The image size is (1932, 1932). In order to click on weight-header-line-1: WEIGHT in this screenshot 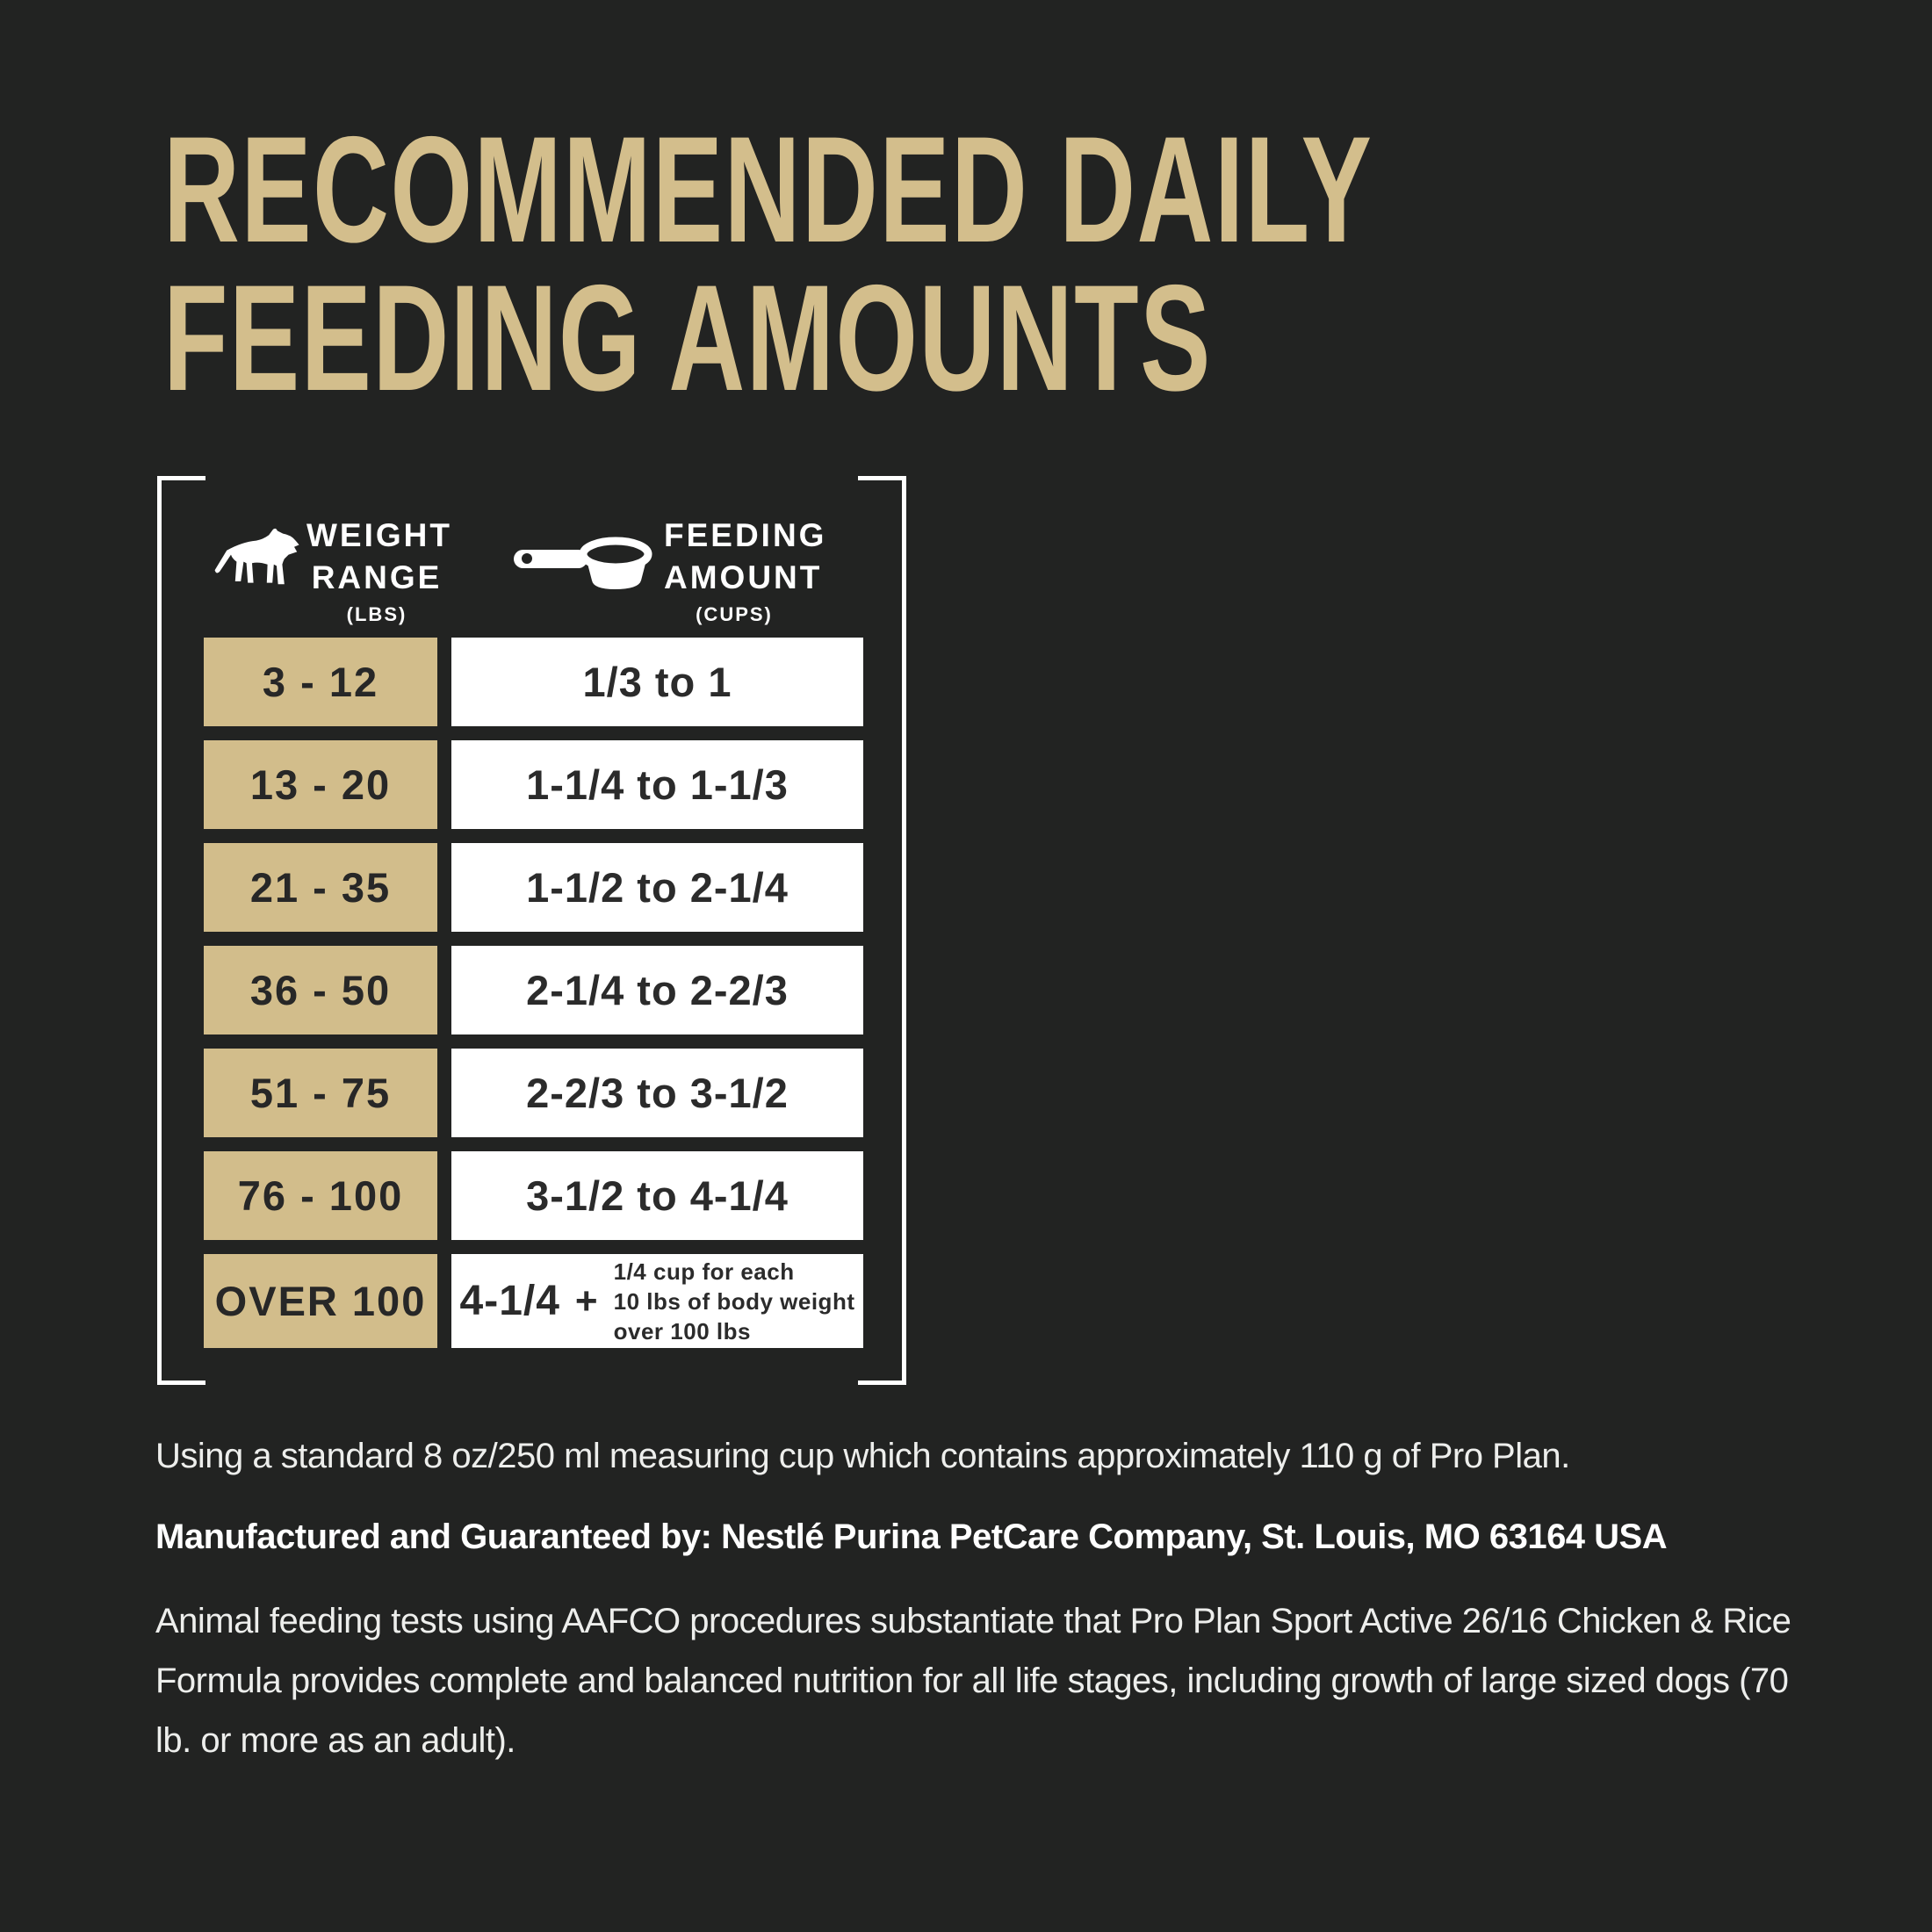, I will do `click(379, 535)`.